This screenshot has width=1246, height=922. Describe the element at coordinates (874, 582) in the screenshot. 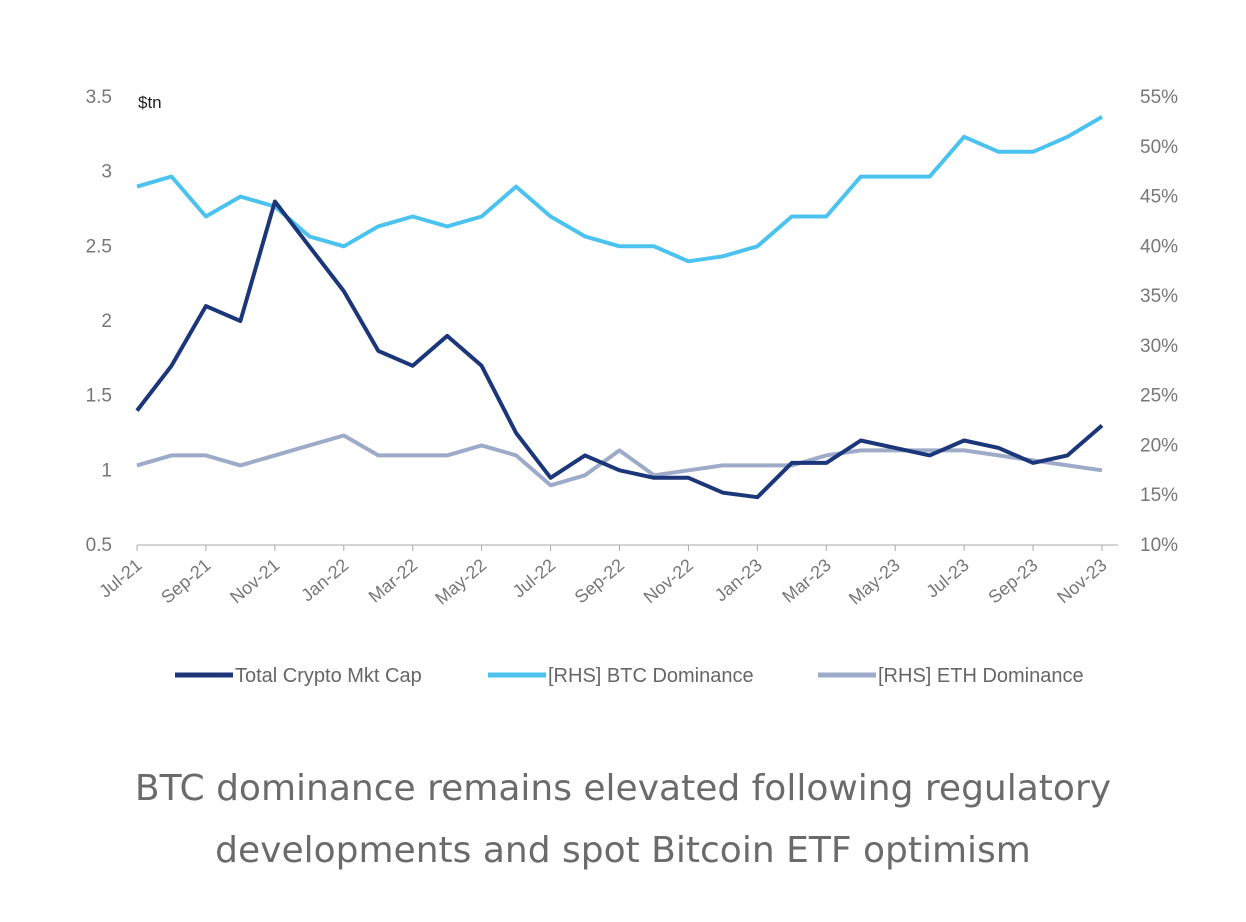

I see `x-tick-label: May-23` at that location.